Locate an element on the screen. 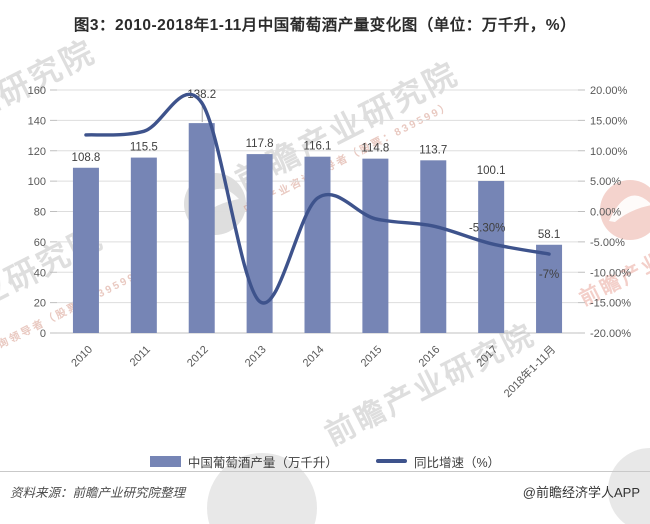  bar-value-label: 58.1 is located at coordinates (549, 235).